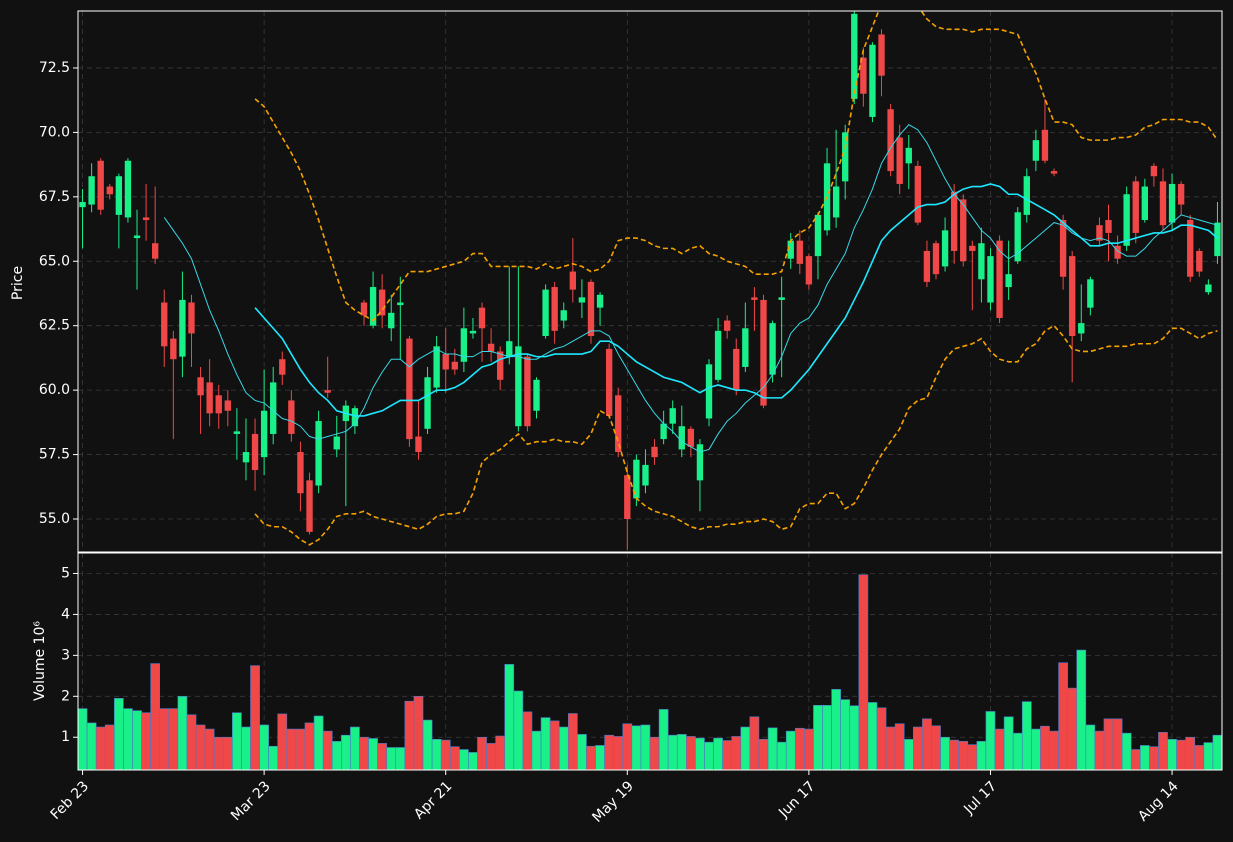  Describe the element at coordinates (40, 661) in the screenshot. I see `volume-axis-label: Volume 10⁶` at that location.